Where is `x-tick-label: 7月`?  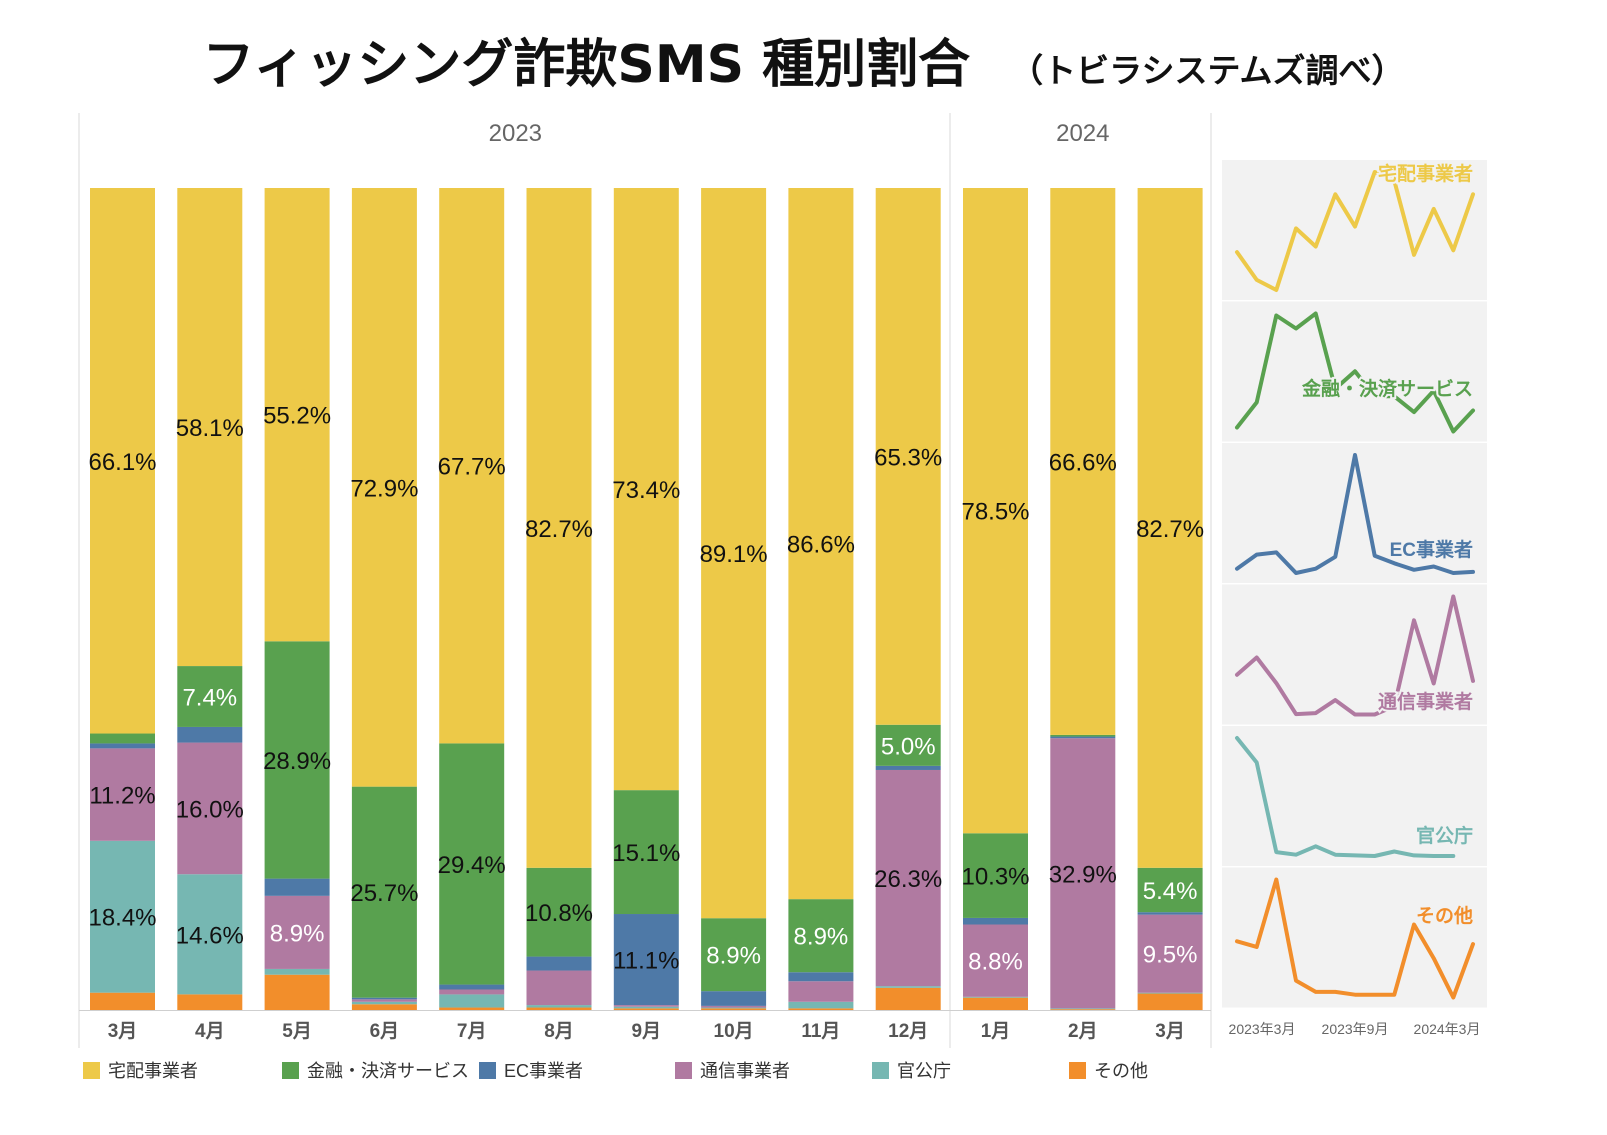 x-tick-label: 7月 is located at coordinates (472, 1031).